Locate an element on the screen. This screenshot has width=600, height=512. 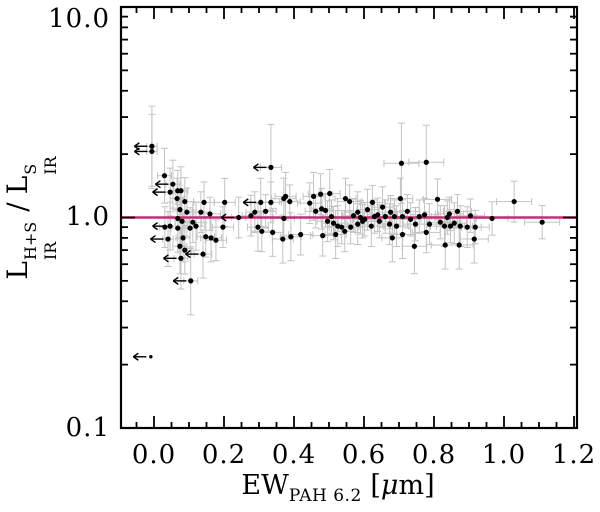
x-axis-unit-open: [ is located at coordinates (371, 485).